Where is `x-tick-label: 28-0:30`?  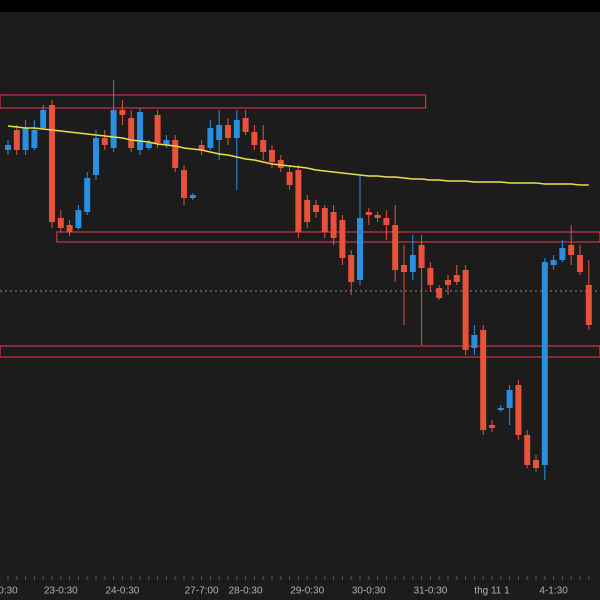 x-tick-label: 28-0:30 is located at coordinates (246, 591).